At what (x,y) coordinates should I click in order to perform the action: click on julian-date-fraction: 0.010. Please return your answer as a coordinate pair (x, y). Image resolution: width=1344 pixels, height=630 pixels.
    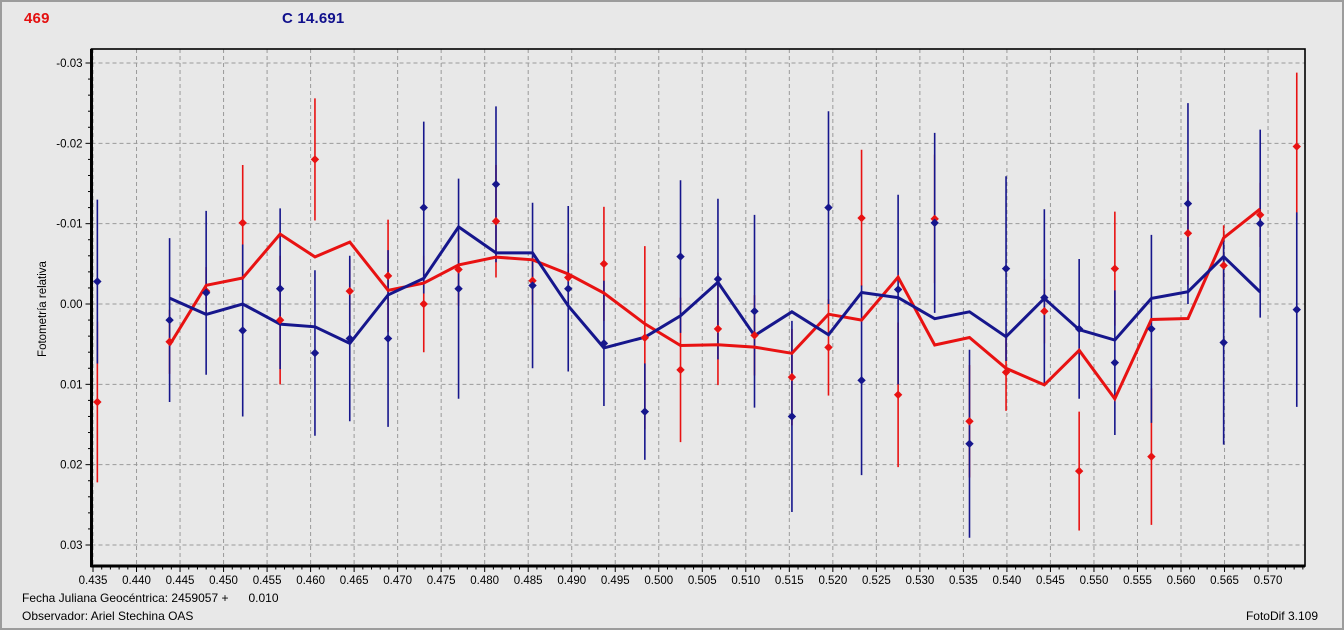
    Looking at the image, I should click on (263, 598).